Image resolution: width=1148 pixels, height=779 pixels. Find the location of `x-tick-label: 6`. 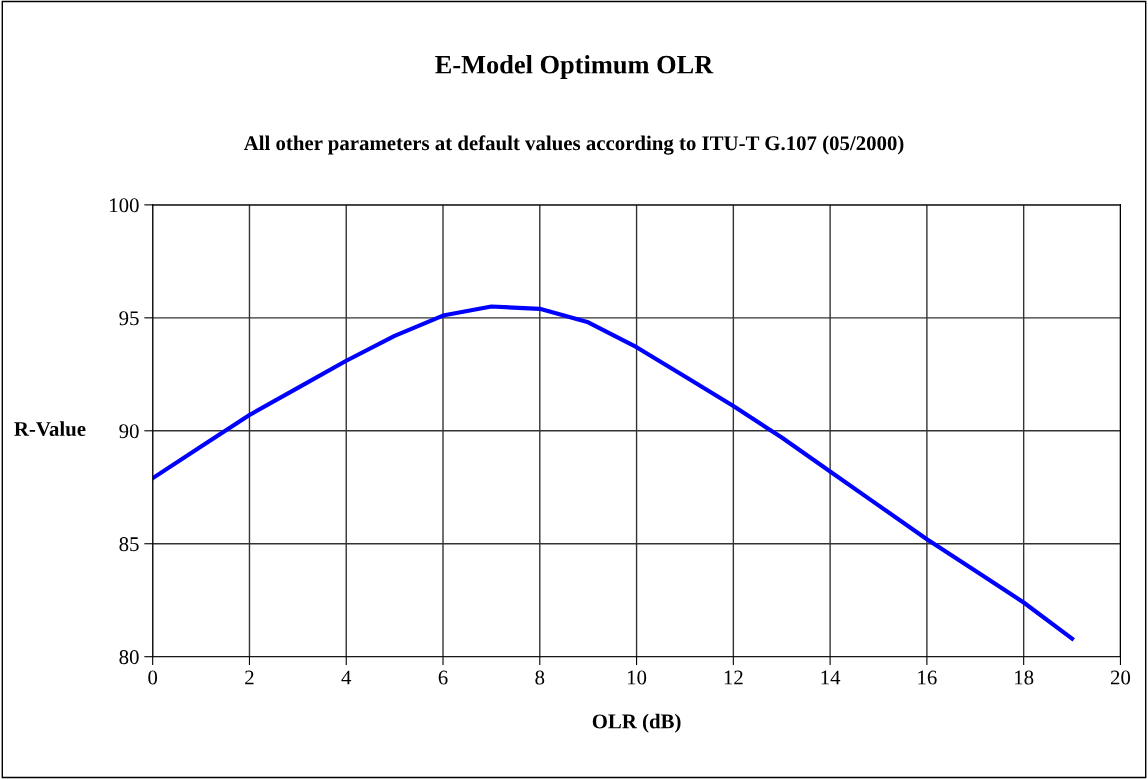

x-tick-label: 6 is located at coordinates (443, 677).